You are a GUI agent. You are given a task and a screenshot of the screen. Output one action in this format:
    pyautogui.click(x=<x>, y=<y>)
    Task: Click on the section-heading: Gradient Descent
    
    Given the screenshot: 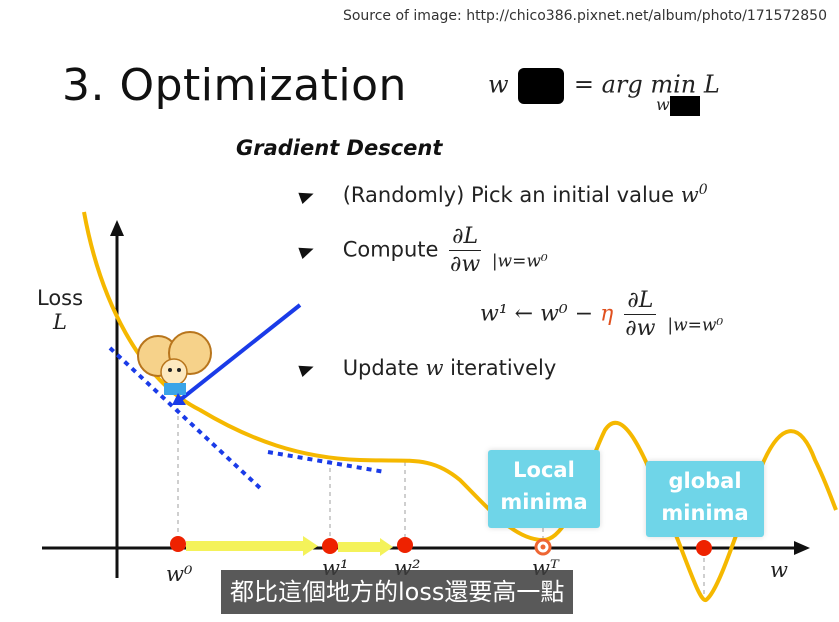 What is the action you would take?
    pyautogui.click(x=339, y=148)
    